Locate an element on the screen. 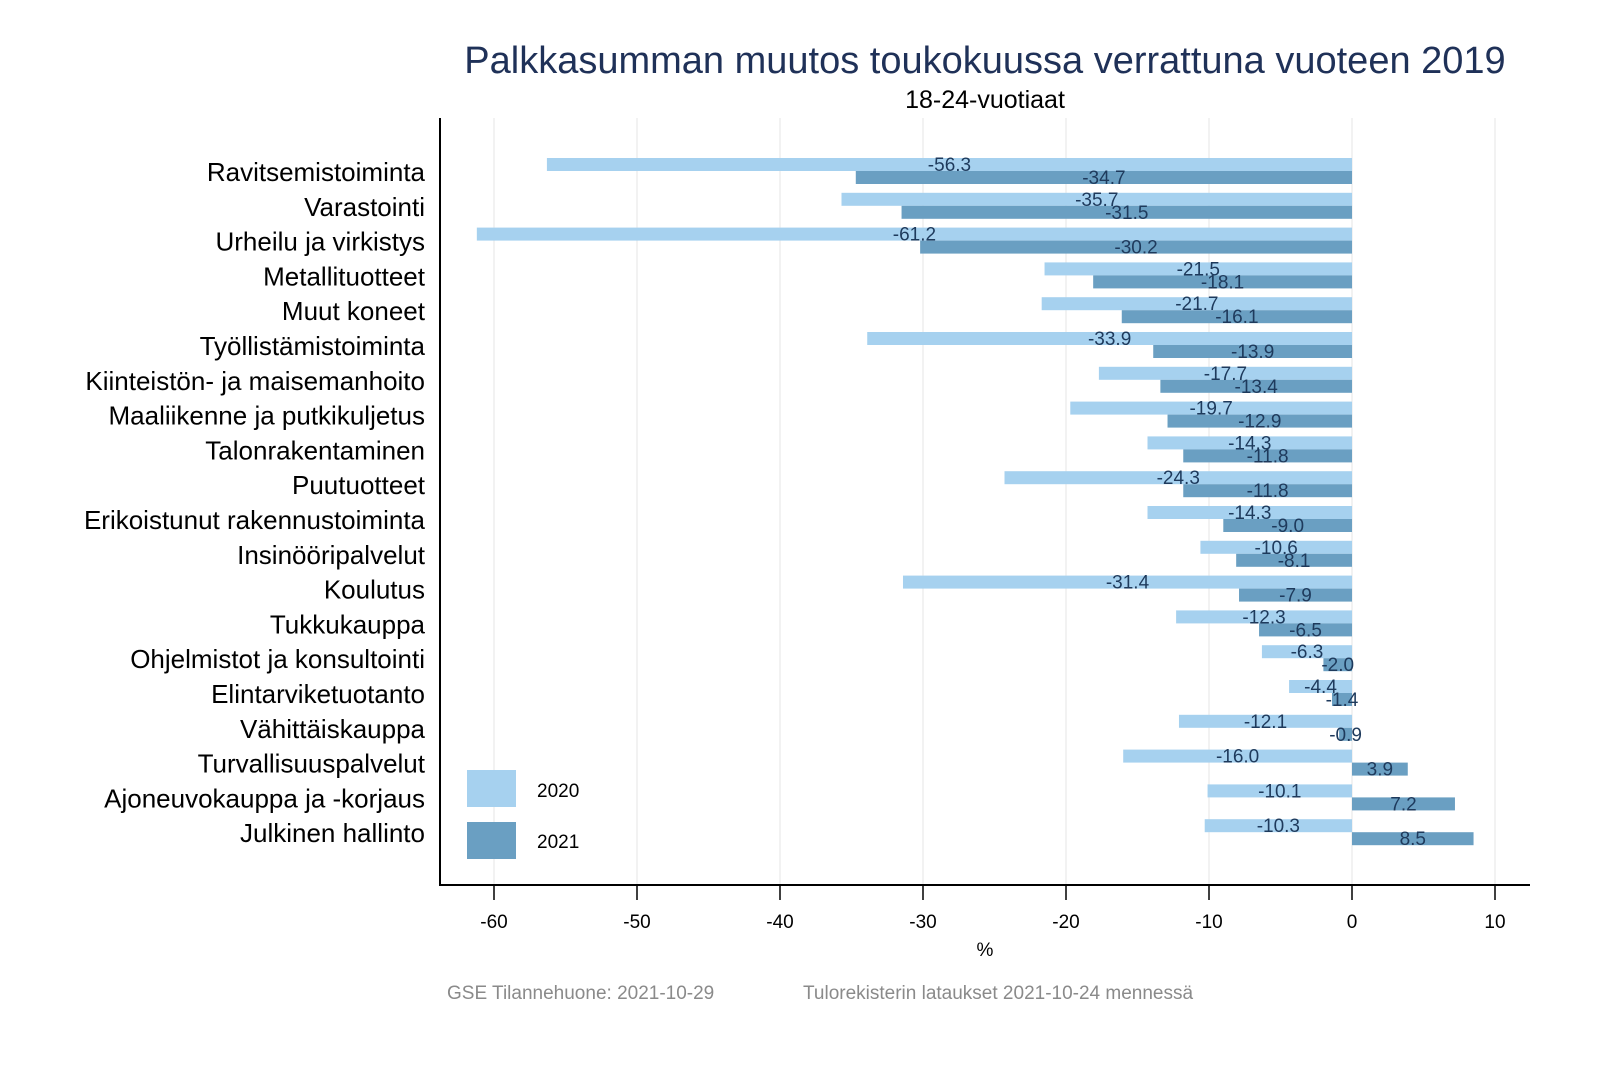 The height and width of the screenshot is (1067, 1600). category-label: Ravitsemistoiminta is located at coordinates (316, 172).